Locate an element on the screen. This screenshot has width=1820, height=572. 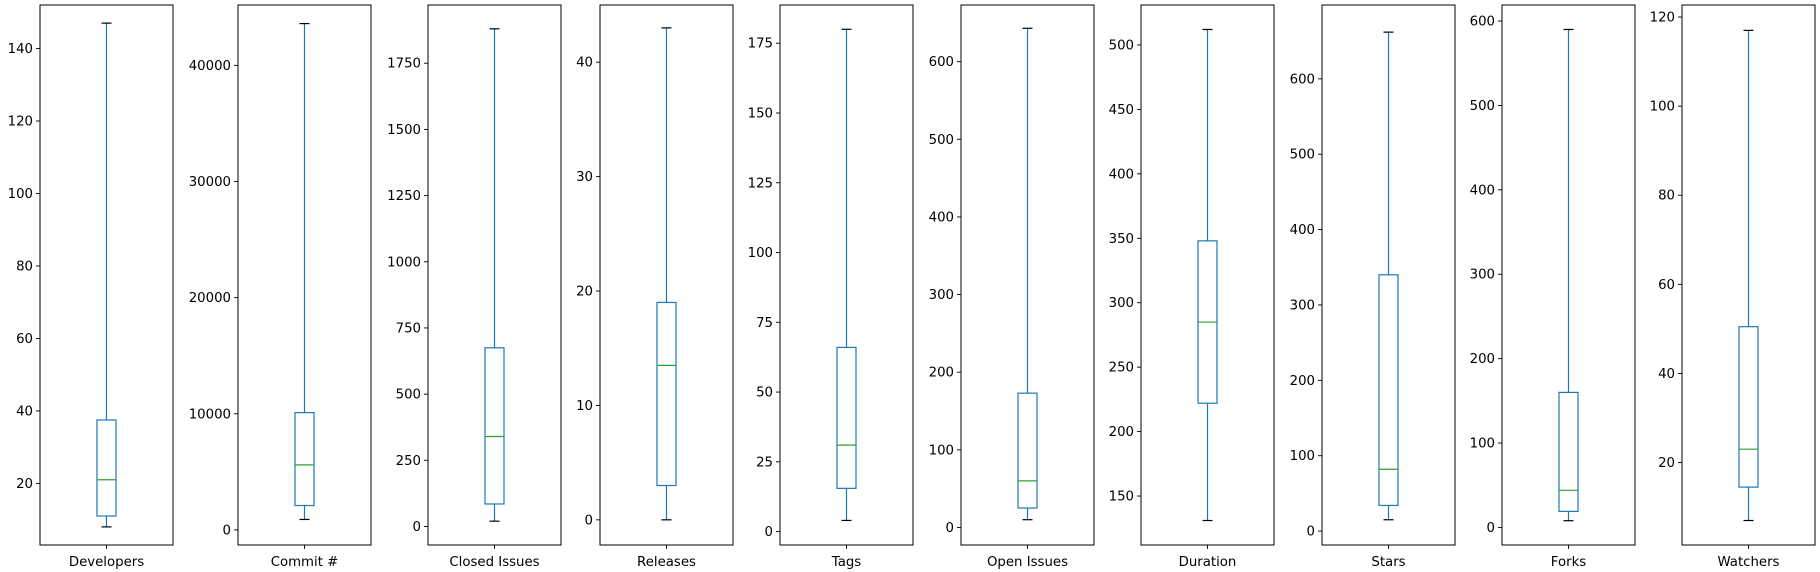
y-tick-label: 1500 is located at coordinates (404, 130).